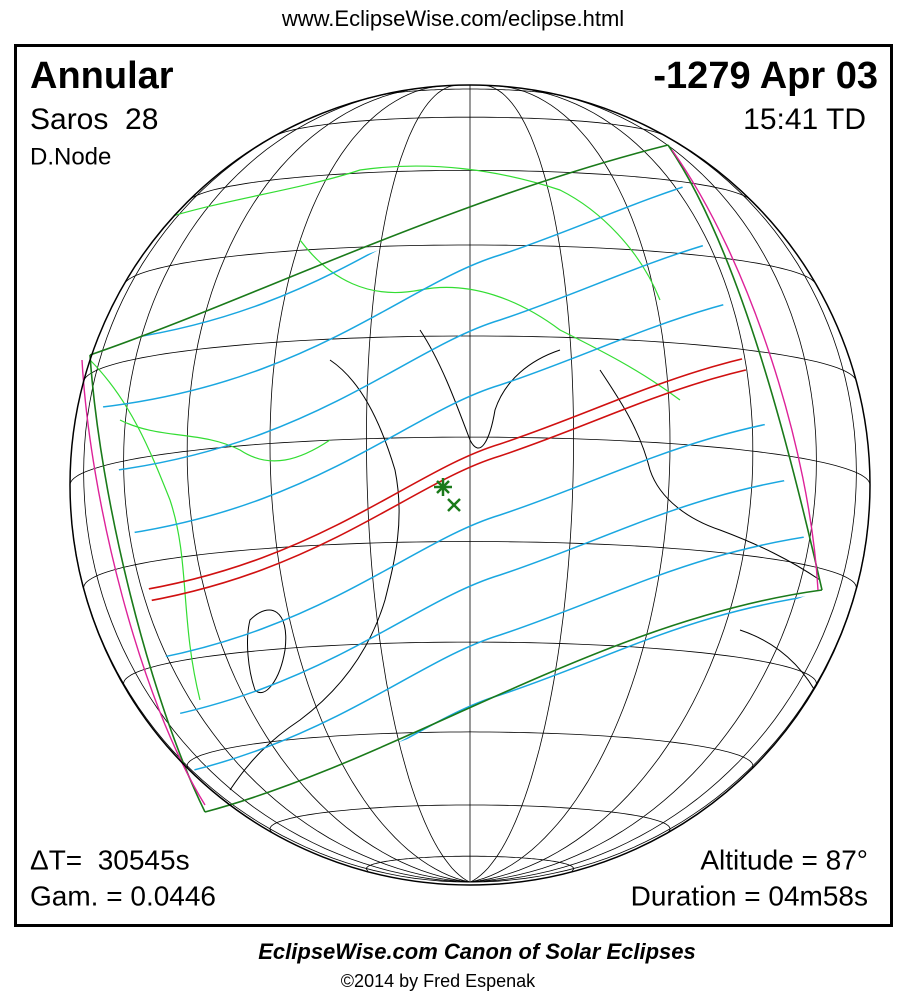  Describe the element at coordinates (70, 156) in the screenshot. I see `node: D.Node` at that location.